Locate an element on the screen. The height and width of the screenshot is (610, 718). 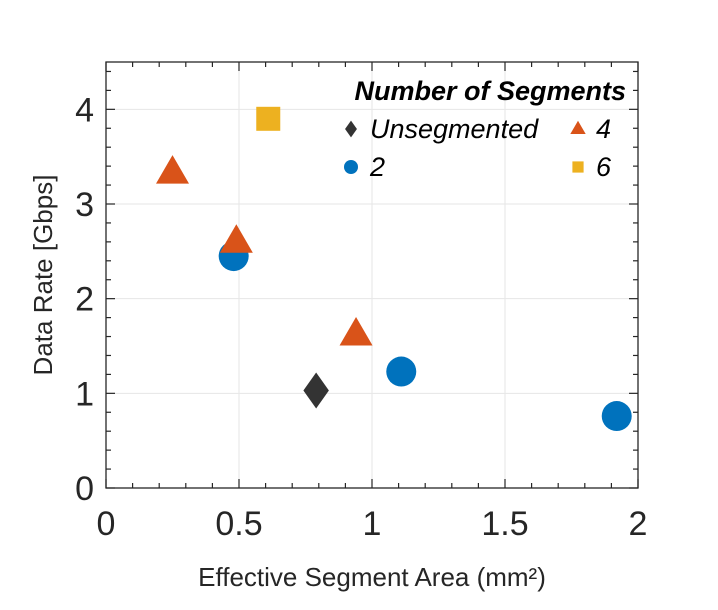
y-tick-label: 0 is located at coordinates (84, 489).